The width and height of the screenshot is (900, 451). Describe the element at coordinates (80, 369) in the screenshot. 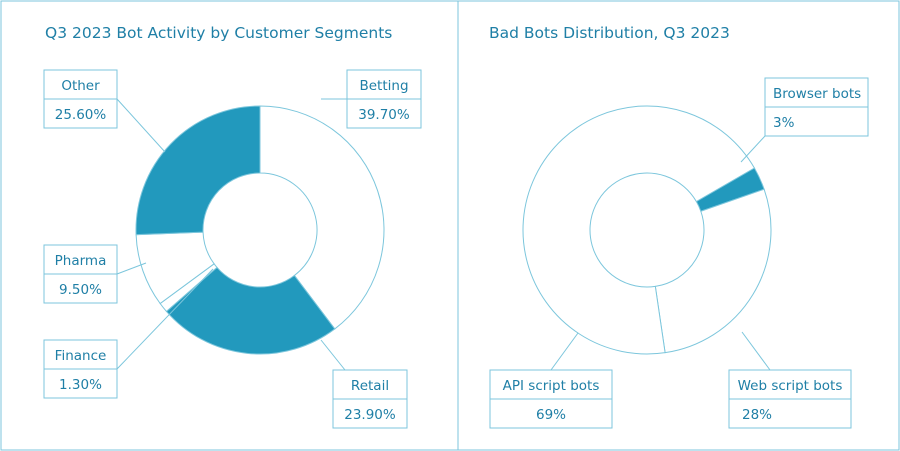

I see `label-box-finance: Finance 1.30%` at that location.